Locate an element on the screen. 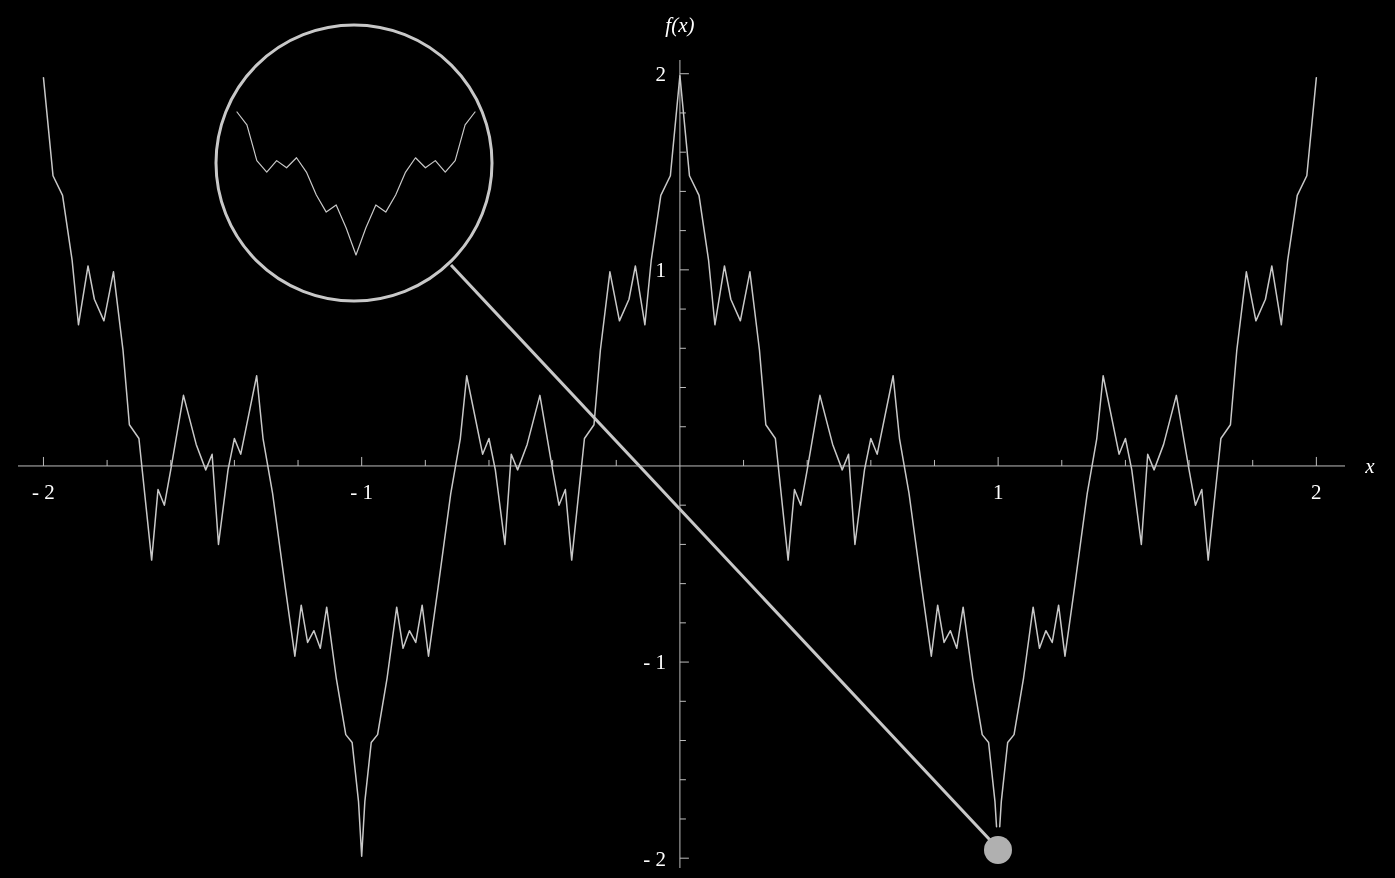  x-tick-label: 1 is located at coordinates (998, 491).